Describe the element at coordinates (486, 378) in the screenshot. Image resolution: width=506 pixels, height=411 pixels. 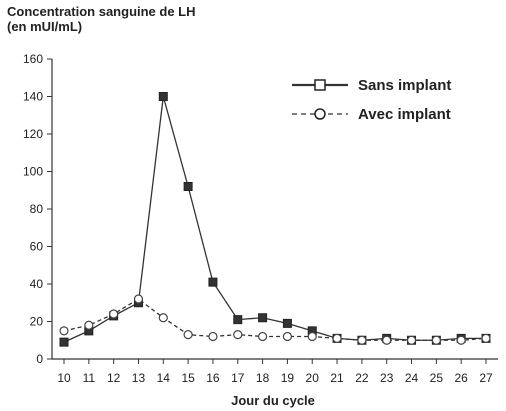
I see `x-tick-label: 27` at that location.